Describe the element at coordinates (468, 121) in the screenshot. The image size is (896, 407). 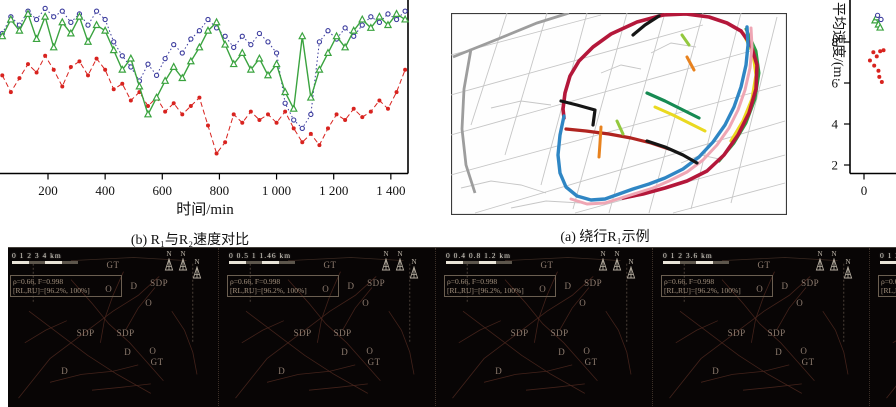
I see `map-main-road` at that location.